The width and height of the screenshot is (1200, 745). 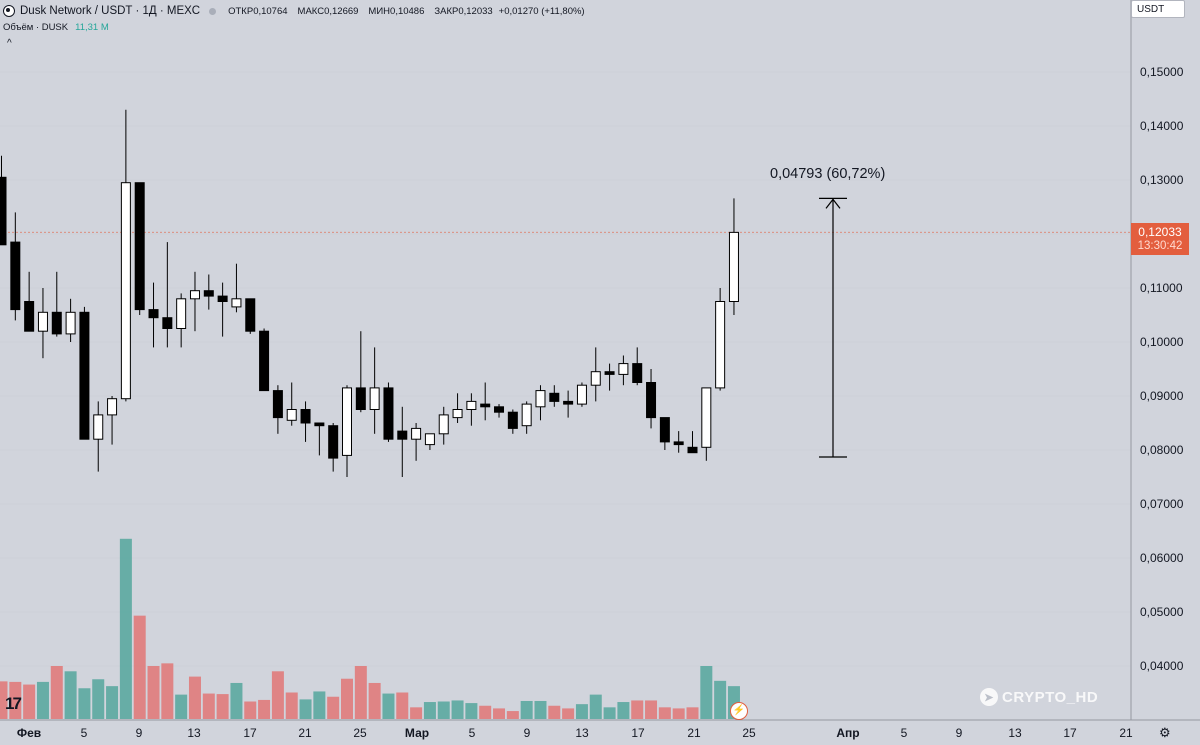 What do you see at coordinates (1162, 612) in the screenshot?
I see `price-tick-label: 0,05000` at bounding box center [1162, 612].